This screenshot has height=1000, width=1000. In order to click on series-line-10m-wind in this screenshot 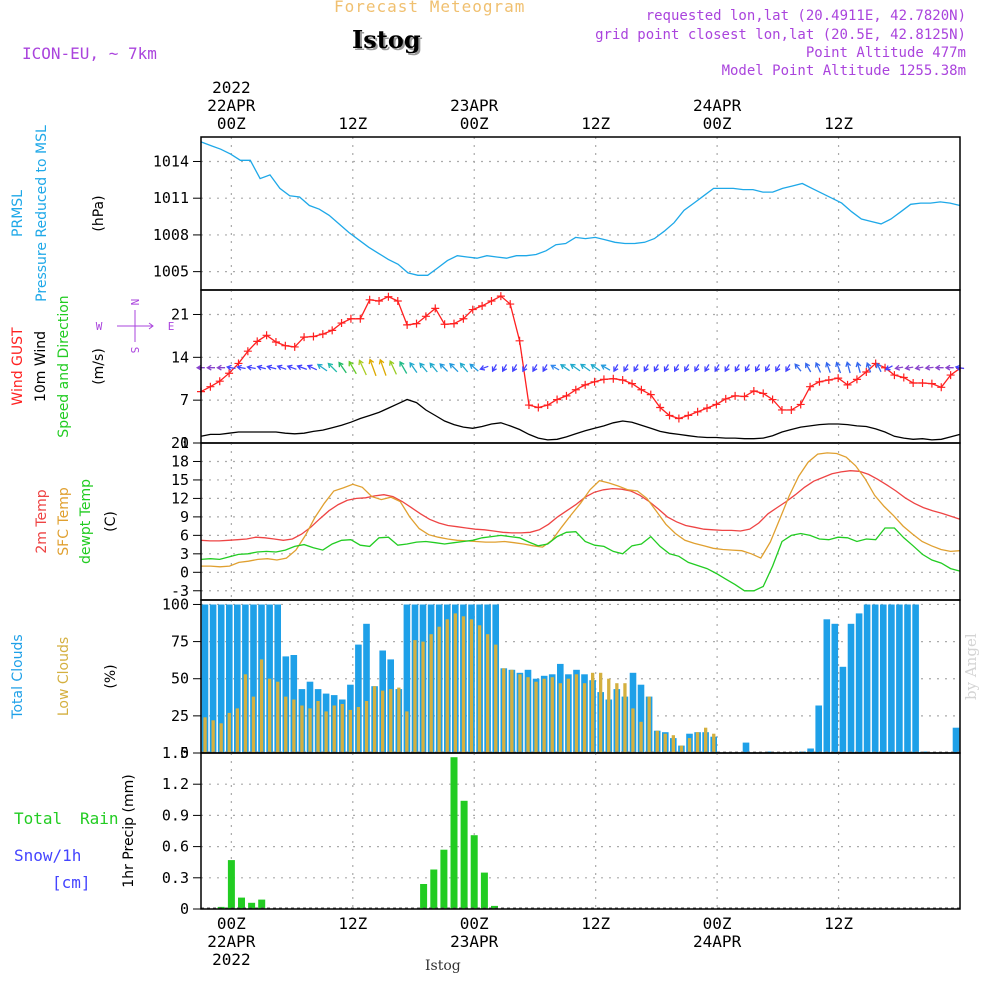, I will do `click(580, 419)`.